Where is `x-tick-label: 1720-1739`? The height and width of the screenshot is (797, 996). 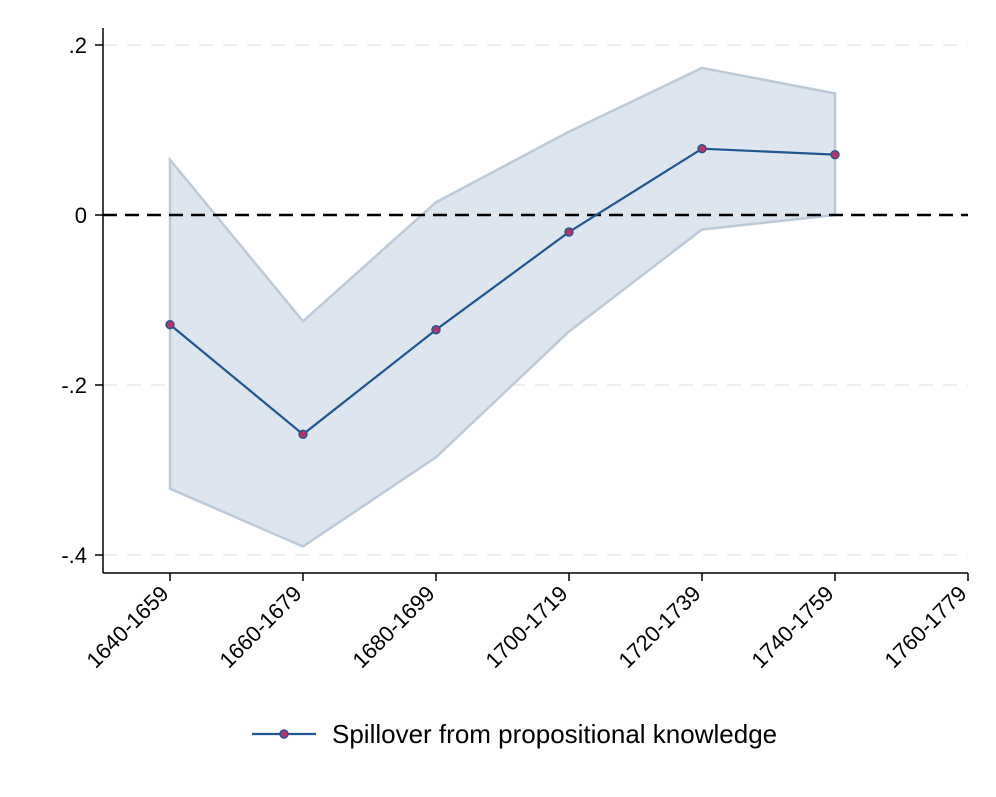 x-tick-label: 1720-1739 is located at coordinates (659, 627).